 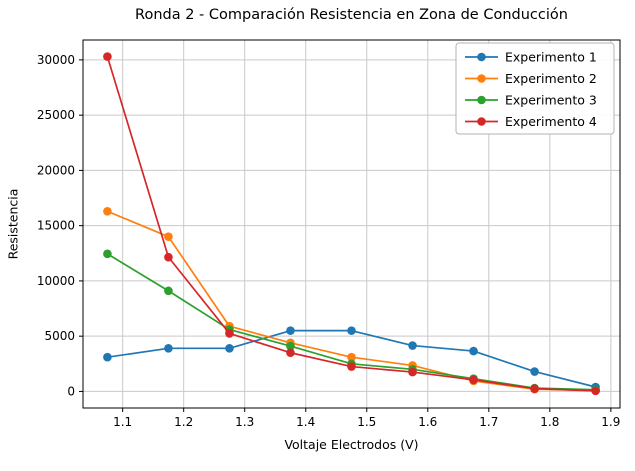 I want to click on y-tick-label: 5000, so click(x=59, y=336).